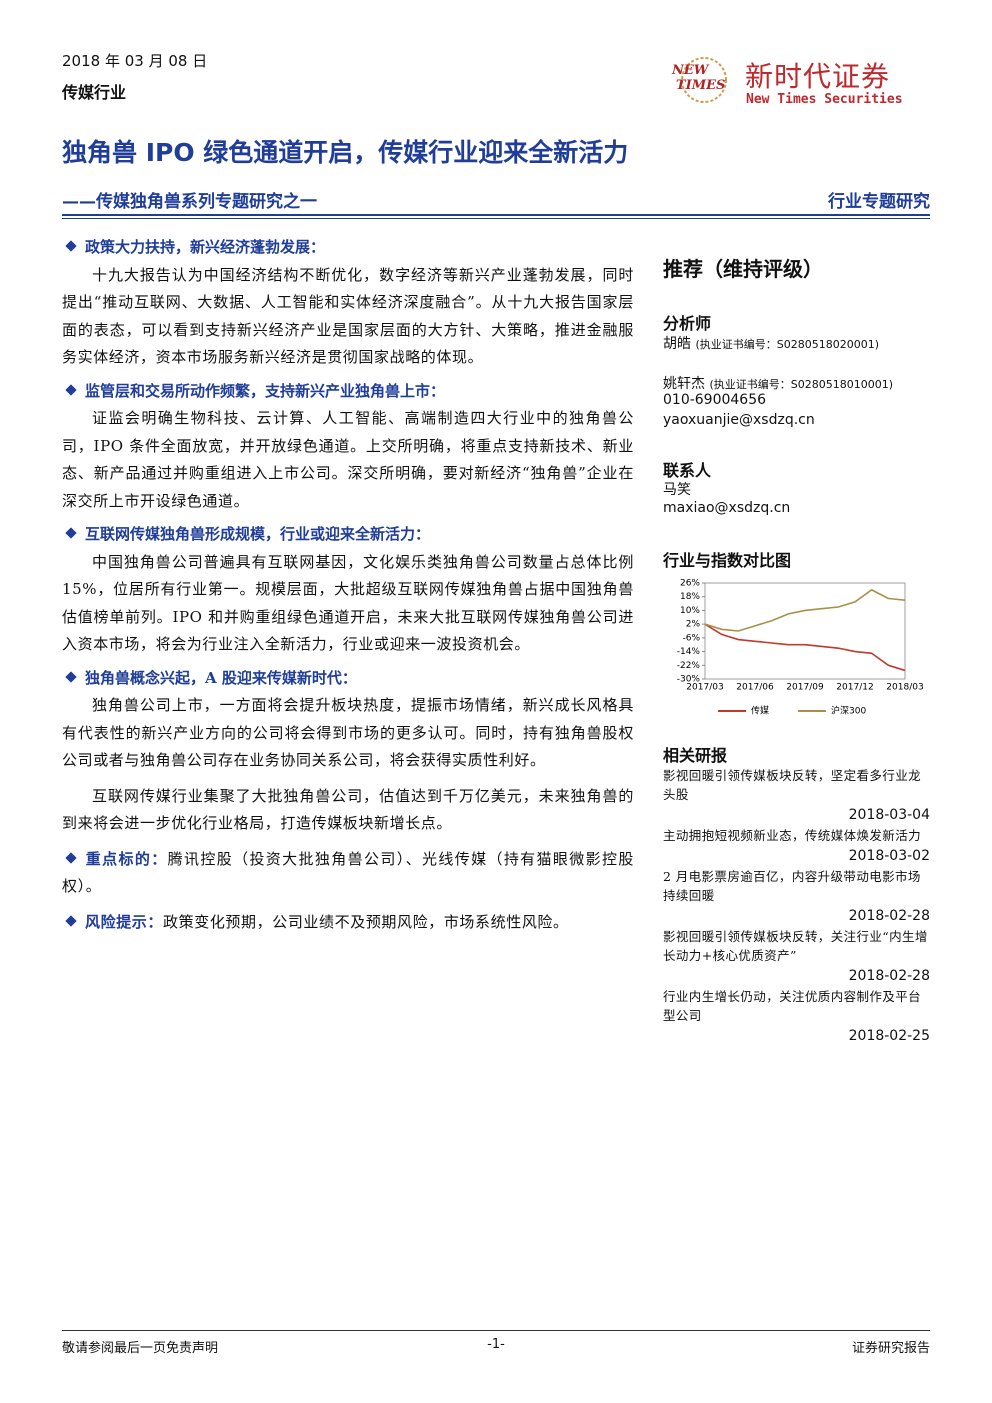 The image size is (992, 1403). I want to click on analysts-heading: 分析师, so click(687, 323).